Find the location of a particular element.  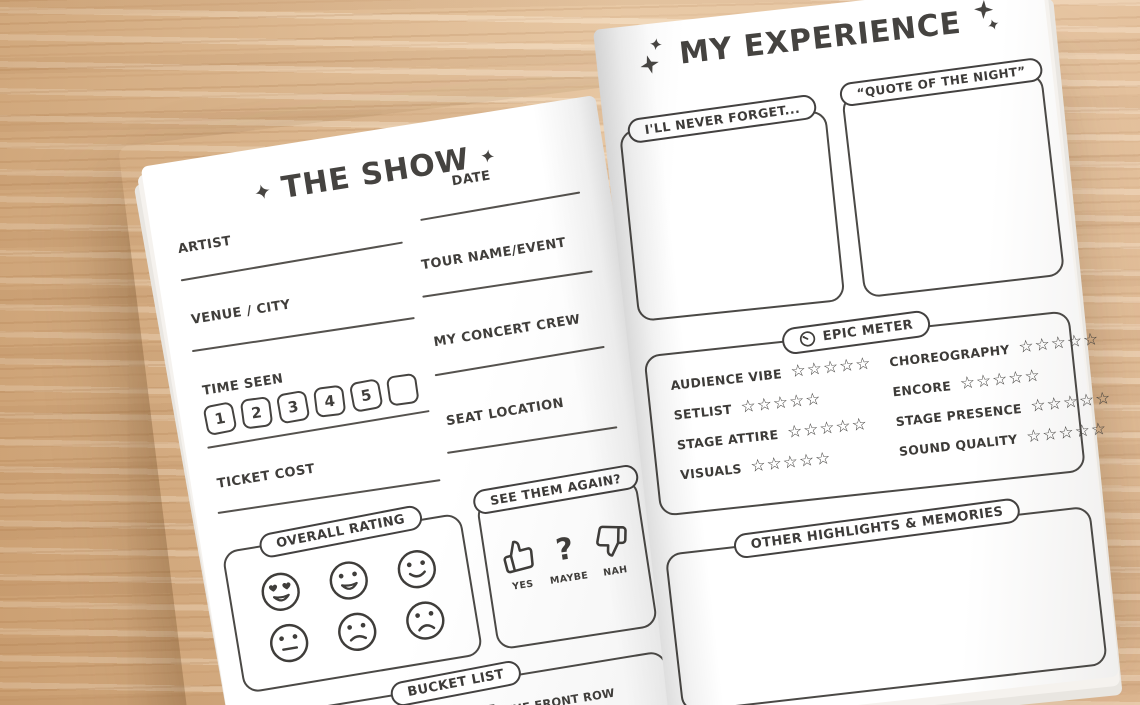

right-page-title: MY EXPERIENCE is located at coordinates (821, 40).